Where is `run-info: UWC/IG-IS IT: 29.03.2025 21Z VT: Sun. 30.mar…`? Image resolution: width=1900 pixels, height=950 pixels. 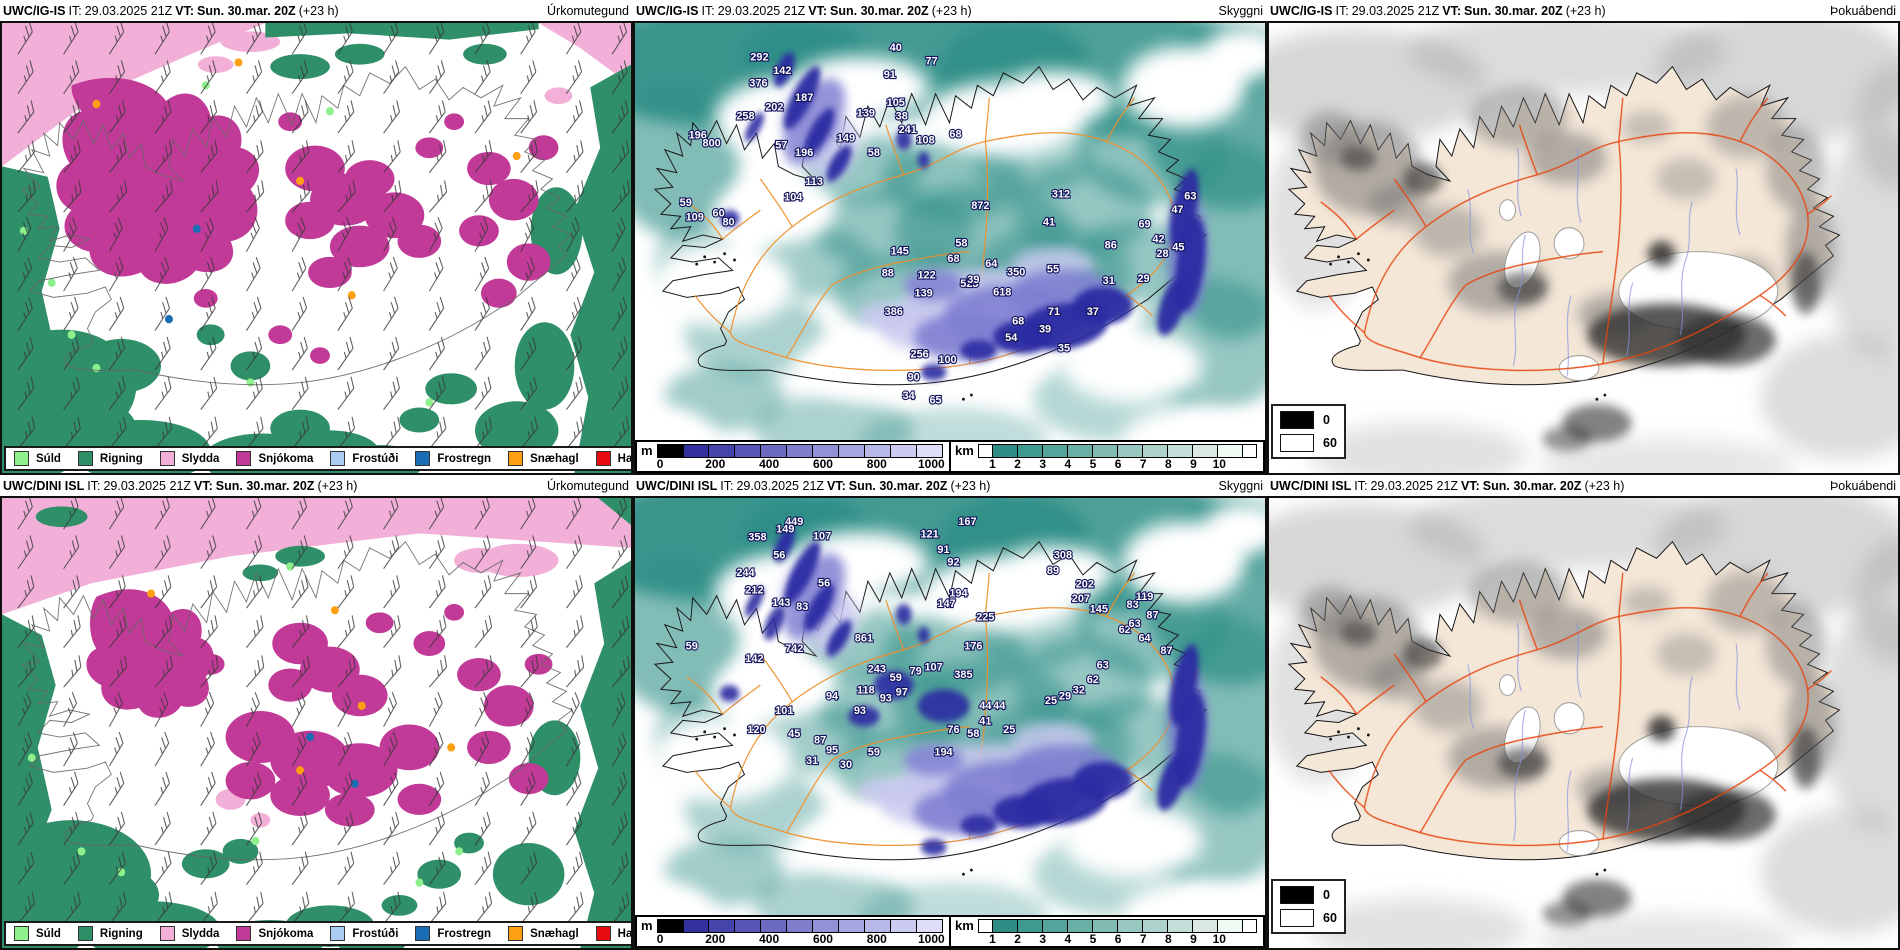 run-info: UWC/IG-IS IT: 29.03.2025 21Z VT: Sun. 30.mar… is located at coordinates (805, 11).